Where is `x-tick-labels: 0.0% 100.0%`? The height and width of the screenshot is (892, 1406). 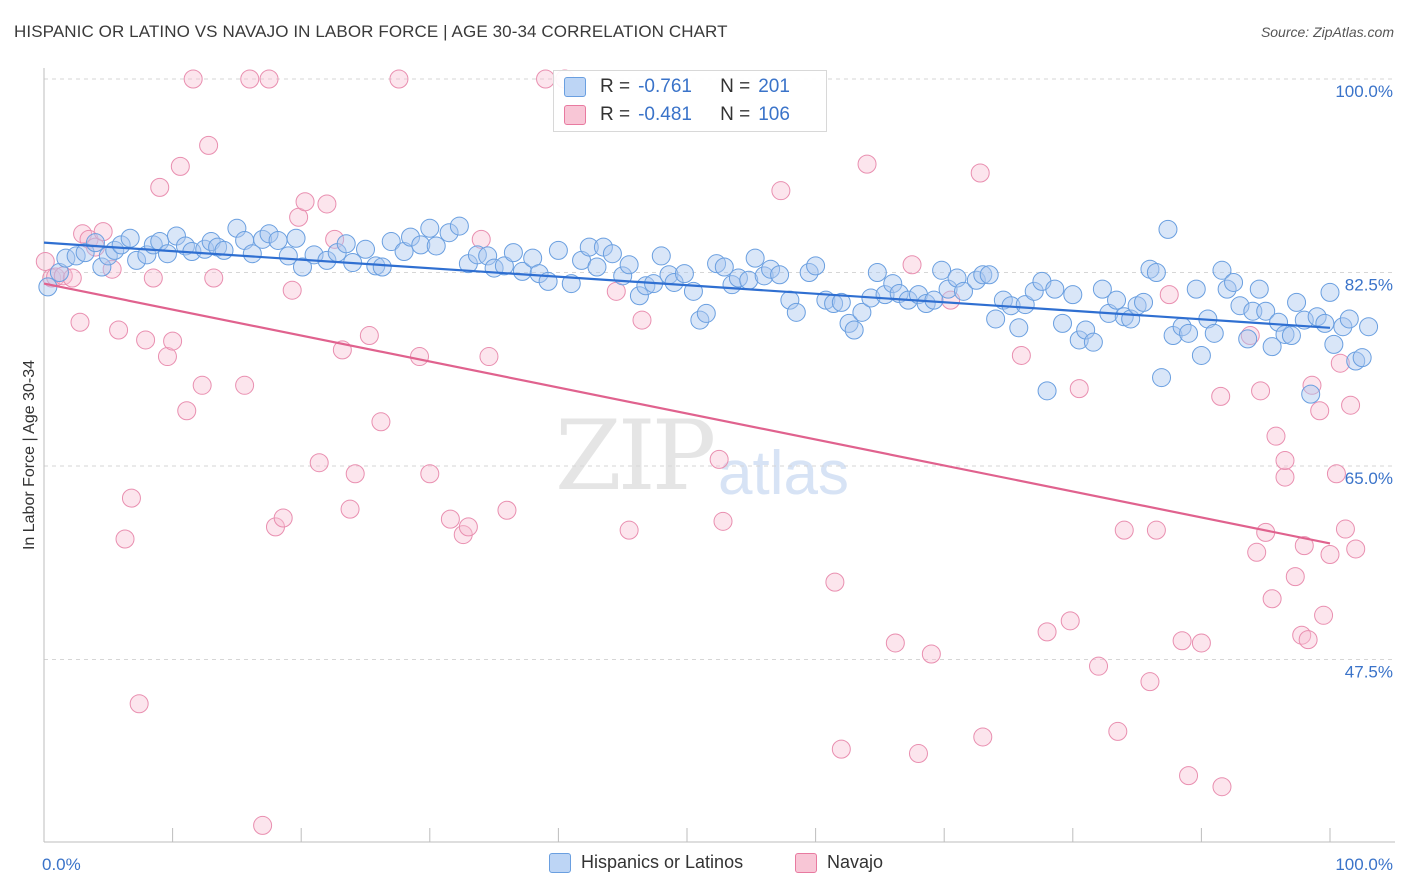 x-tick-labels: 0.0% 100.0% is located at coordinates (717, 864).